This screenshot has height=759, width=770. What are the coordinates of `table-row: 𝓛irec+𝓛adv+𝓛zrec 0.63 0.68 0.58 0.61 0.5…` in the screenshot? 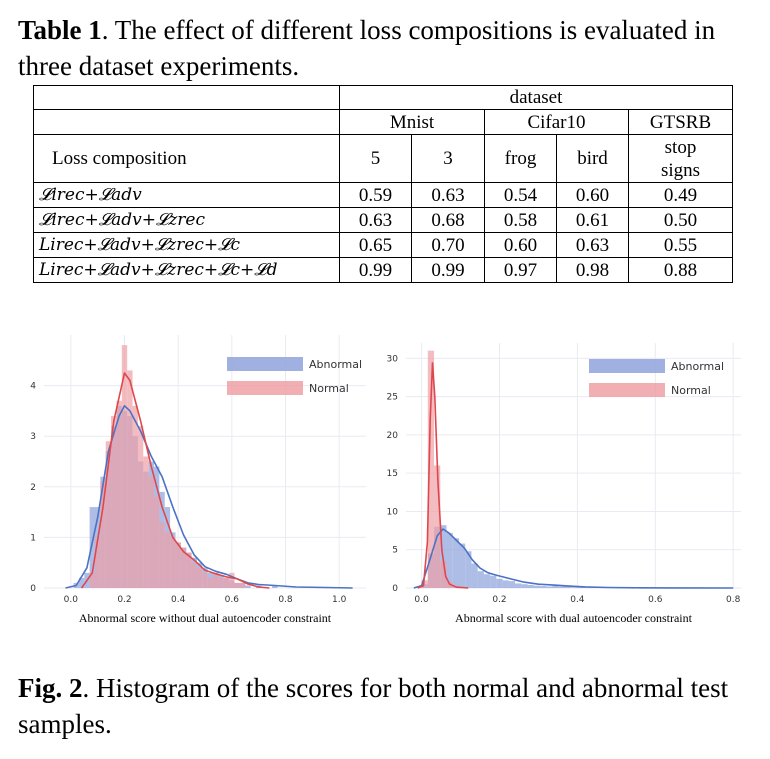 It's located at (383, 220).